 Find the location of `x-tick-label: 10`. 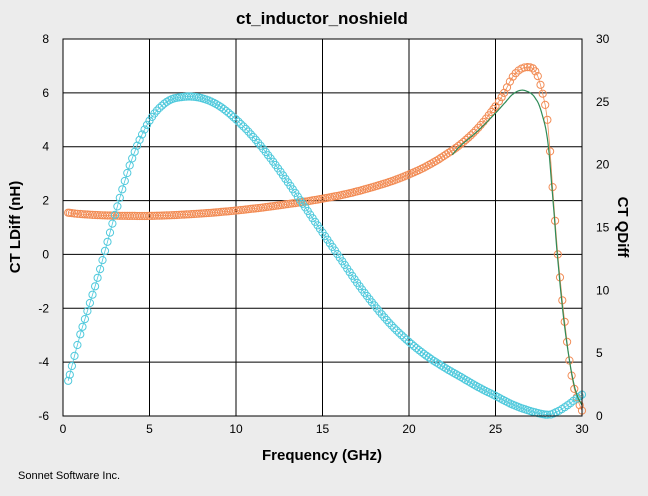

x-tick-label: 10 is located at coordinates (236, 429).